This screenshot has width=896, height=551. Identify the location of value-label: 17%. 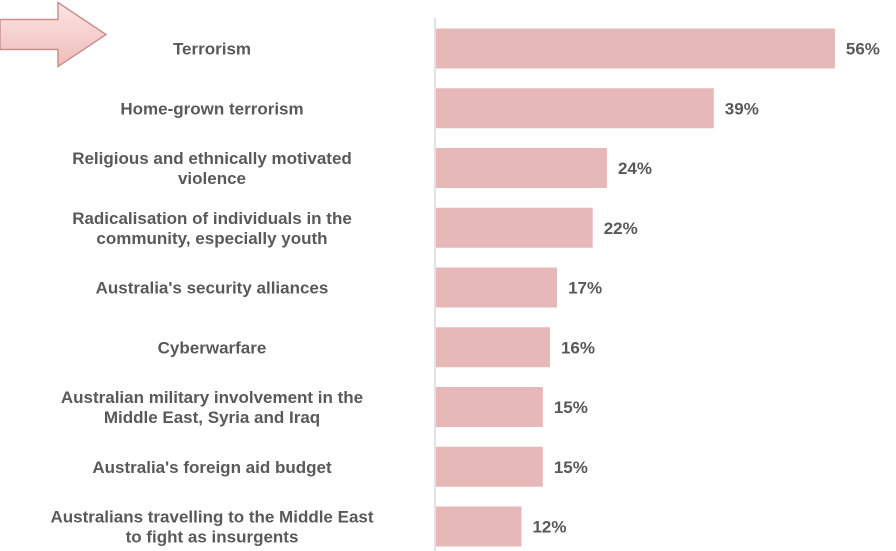
(585, 288).